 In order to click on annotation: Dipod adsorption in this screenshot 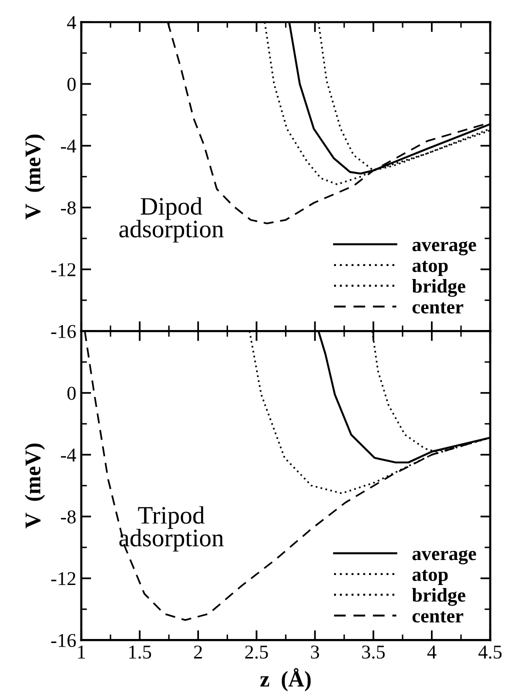, I will do `click(171, 220)`.